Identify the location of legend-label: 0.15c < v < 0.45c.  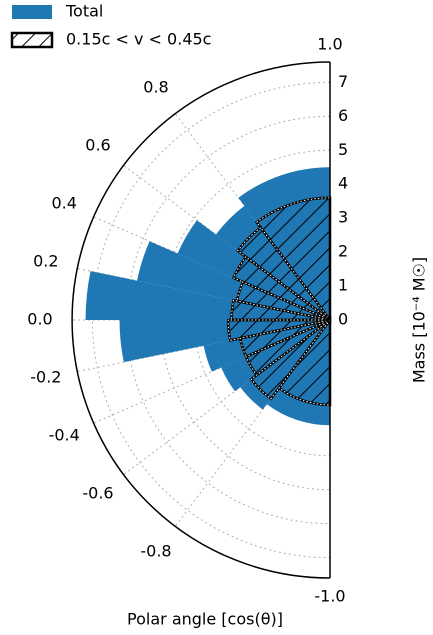
(138, 39).